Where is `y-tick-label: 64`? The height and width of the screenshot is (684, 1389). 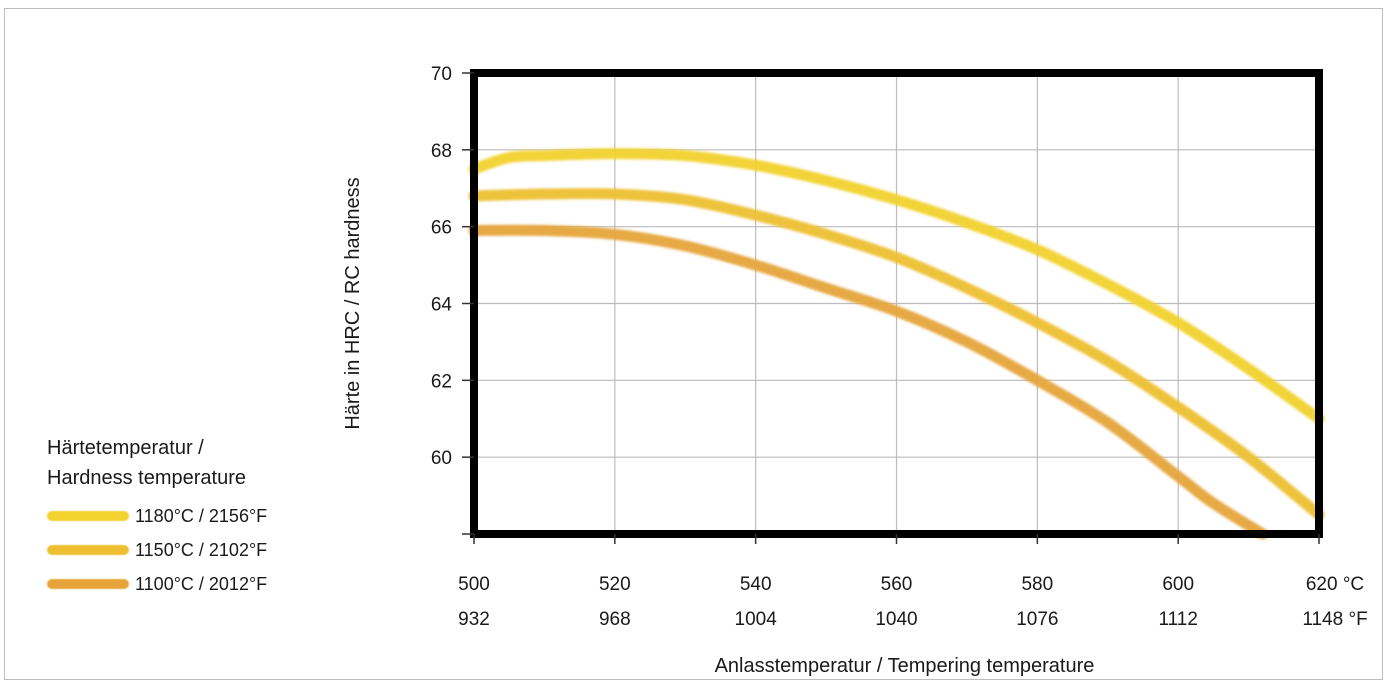
y-tick-label: 64 is located at coordinates (442, 305).